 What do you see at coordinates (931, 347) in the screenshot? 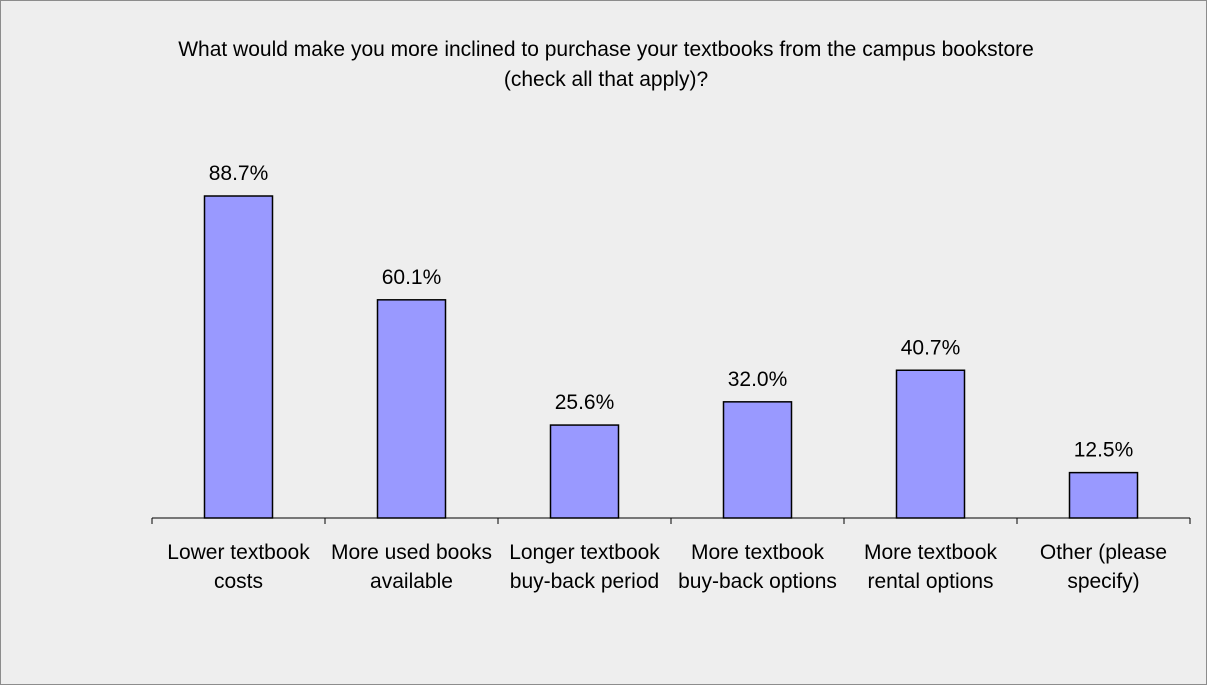
I see `value-label: 40.7%` at bounding box center [931, 347].